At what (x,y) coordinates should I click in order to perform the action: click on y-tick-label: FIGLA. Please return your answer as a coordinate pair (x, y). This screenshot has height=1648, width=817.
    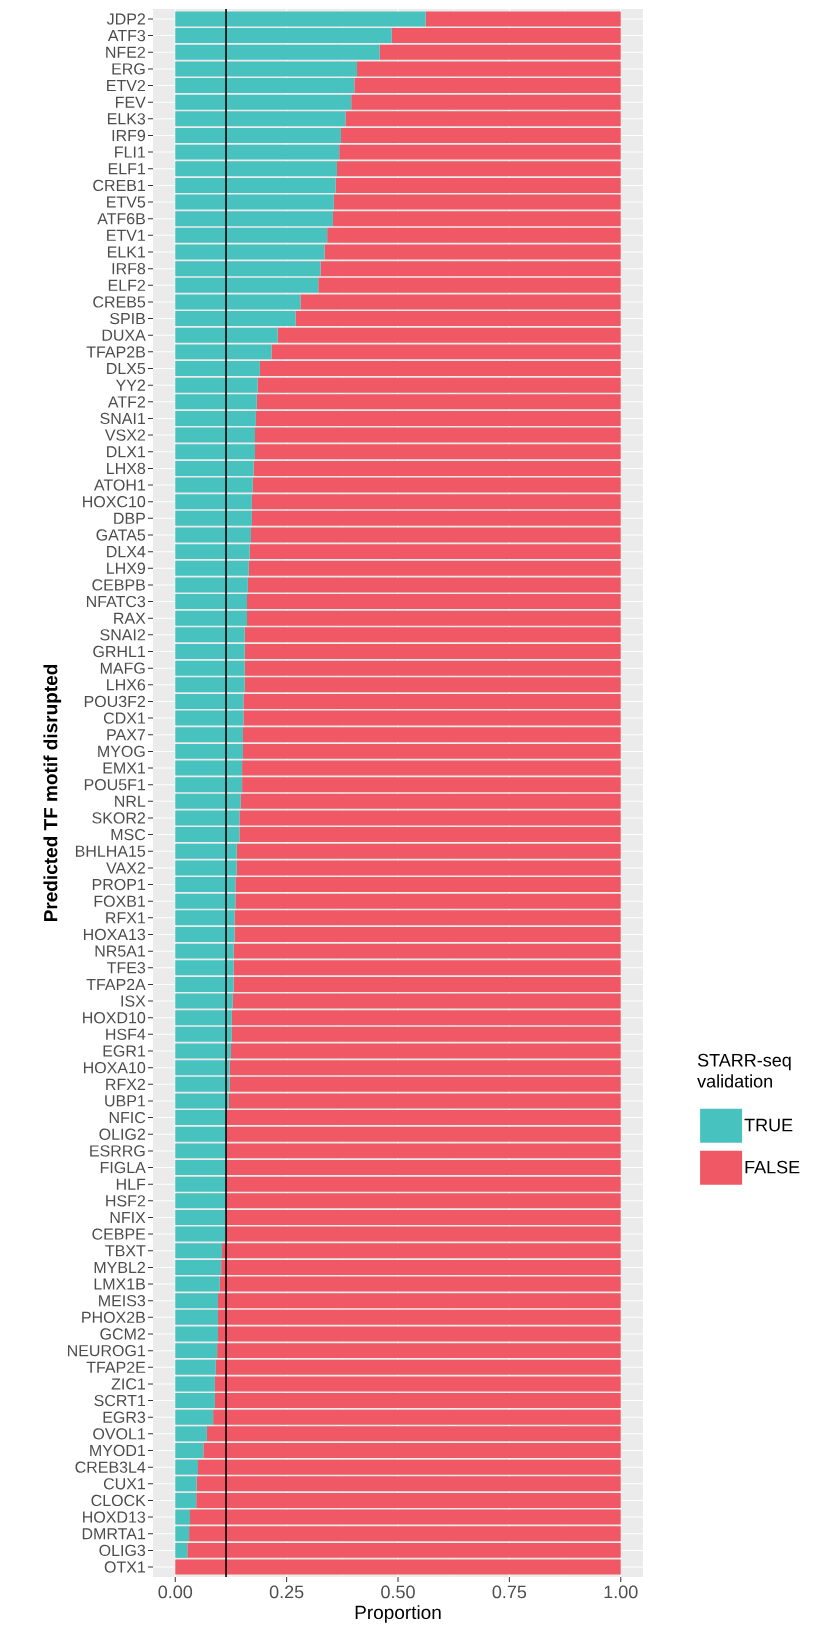
    Looking at the image, I should click on (123, 1167).